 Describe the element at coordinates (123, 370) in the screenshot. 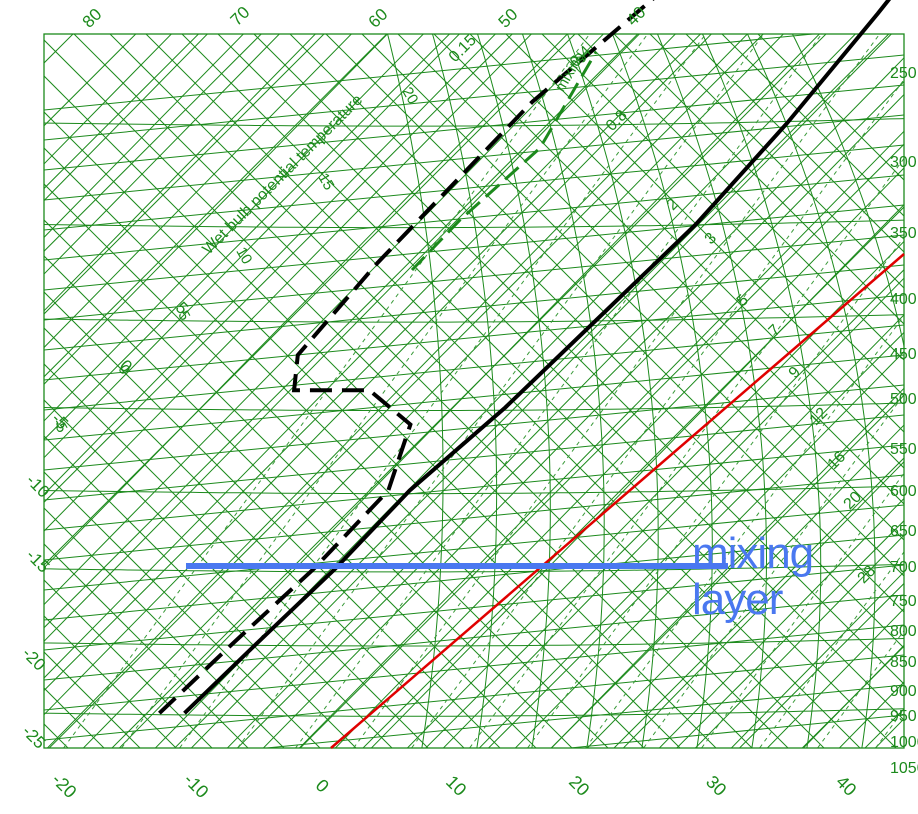

I see `wet-bulb-tick-label: 0` at that location.